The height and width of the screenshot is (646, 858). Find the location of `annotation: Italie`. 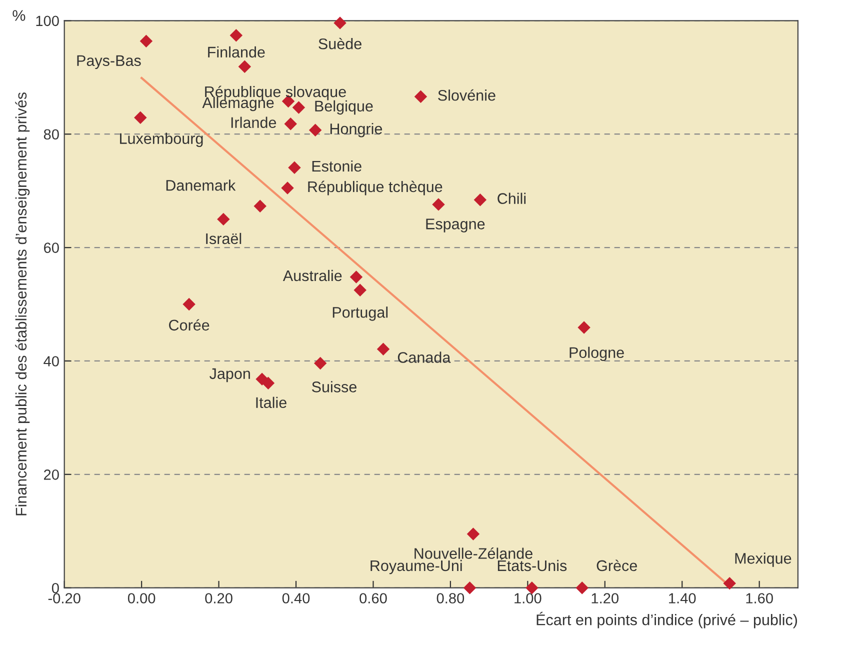

annotation: Italie is located at coordinates (271, 402).